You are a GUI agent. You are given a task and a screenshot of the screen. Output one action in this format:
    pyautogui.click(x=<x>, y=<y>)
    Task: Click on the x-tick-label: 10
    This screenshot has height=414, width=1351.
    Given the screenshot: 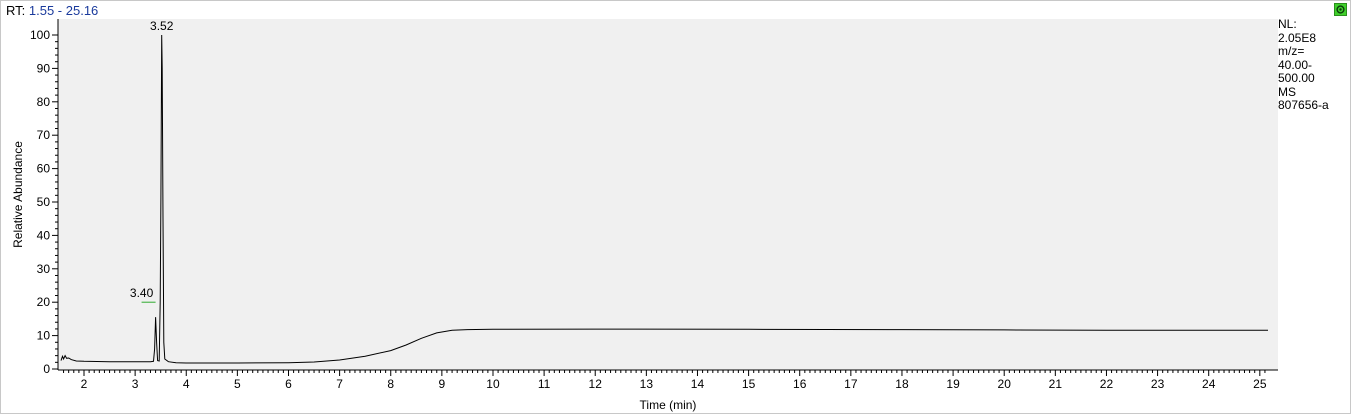 What is the action you would take?
    pyautogui.click(x=493, y=384)
    